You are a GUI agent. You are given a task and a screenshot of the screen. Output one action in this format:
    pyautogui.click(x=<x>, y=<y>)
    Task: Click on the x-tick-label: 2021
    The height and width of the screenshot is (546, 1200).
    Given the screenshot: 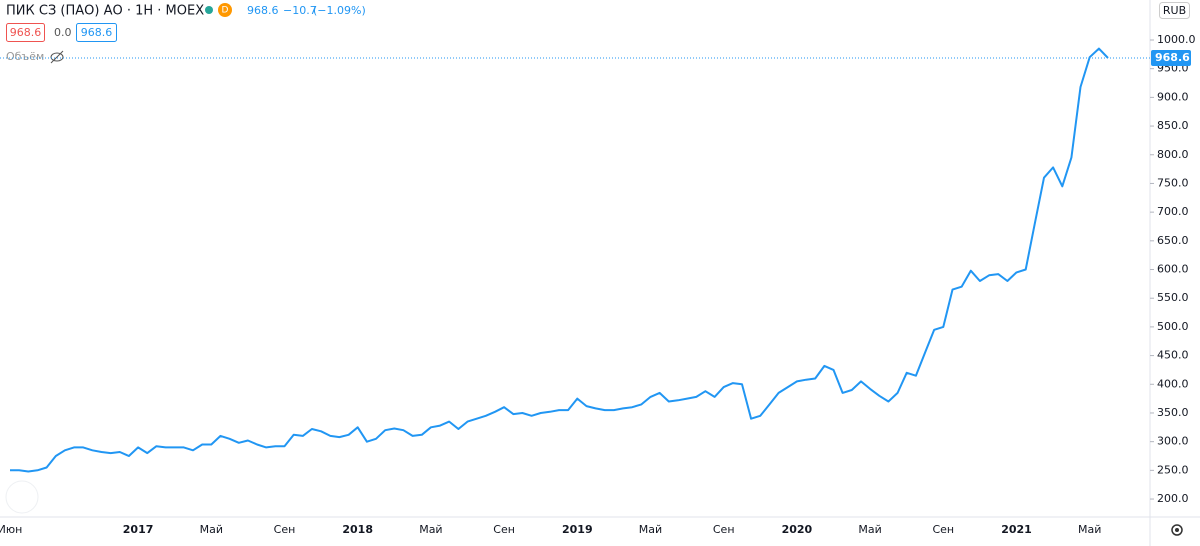 What is the action you would take?
    pyautogui.click(x=1016, y=529)
    